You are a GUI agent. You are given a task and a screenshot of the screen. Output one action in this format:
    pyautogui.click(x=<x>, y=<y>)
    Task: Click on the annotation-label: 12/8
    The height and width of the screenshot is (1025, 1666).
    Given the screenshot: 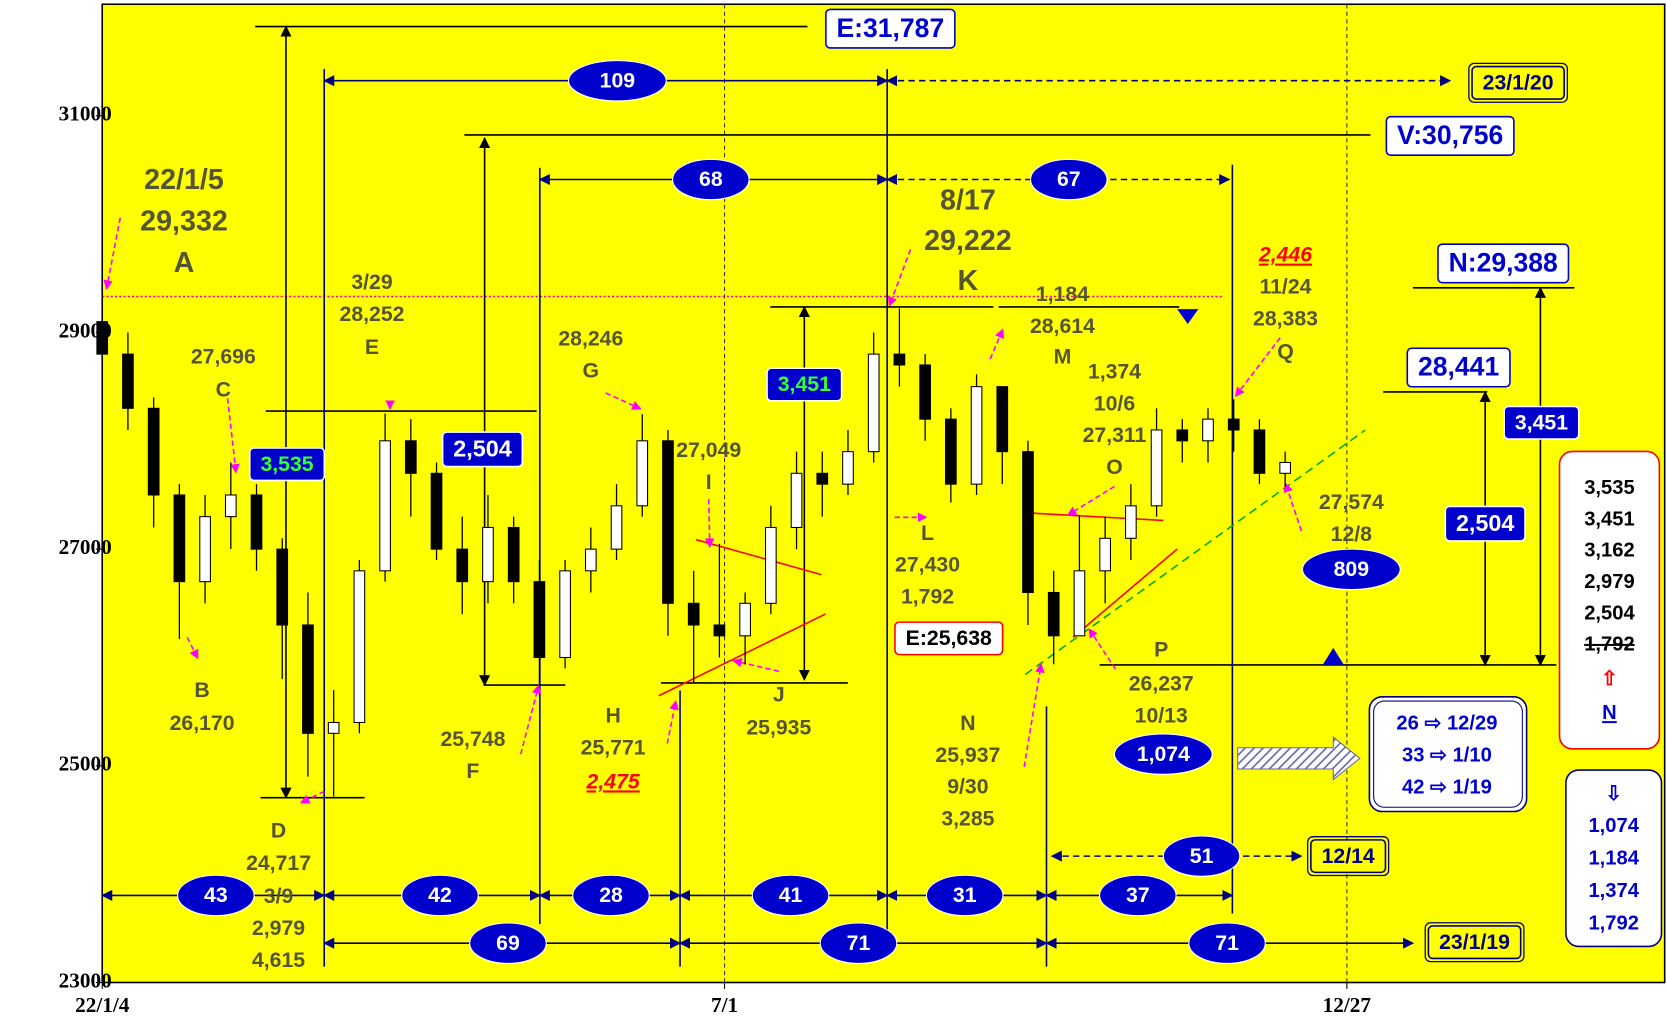 What is the action you would take?
    pyautogui.click(x=1352, y=534)
    